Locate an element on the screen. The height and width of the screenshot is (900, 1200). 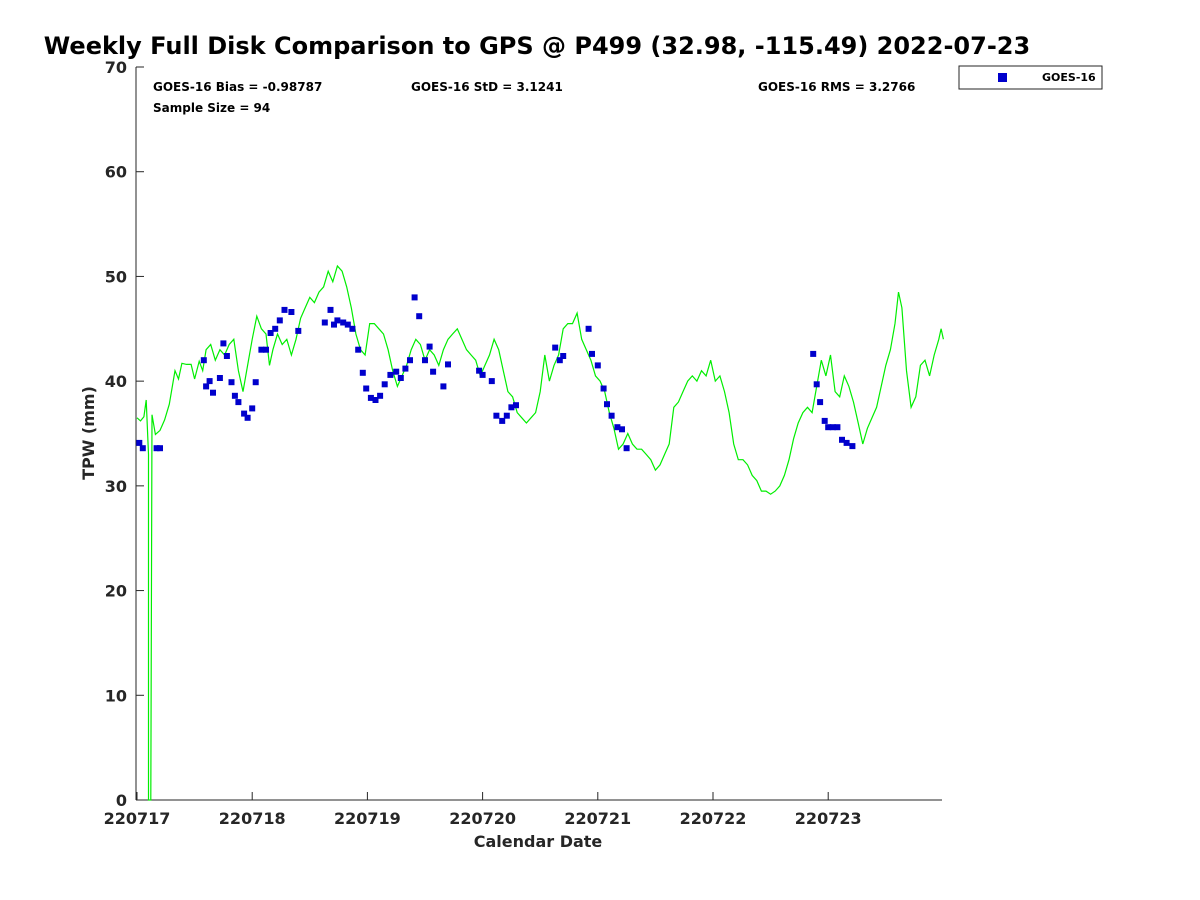
legend-marker-goes16 is located at coordinates (1002, 77).